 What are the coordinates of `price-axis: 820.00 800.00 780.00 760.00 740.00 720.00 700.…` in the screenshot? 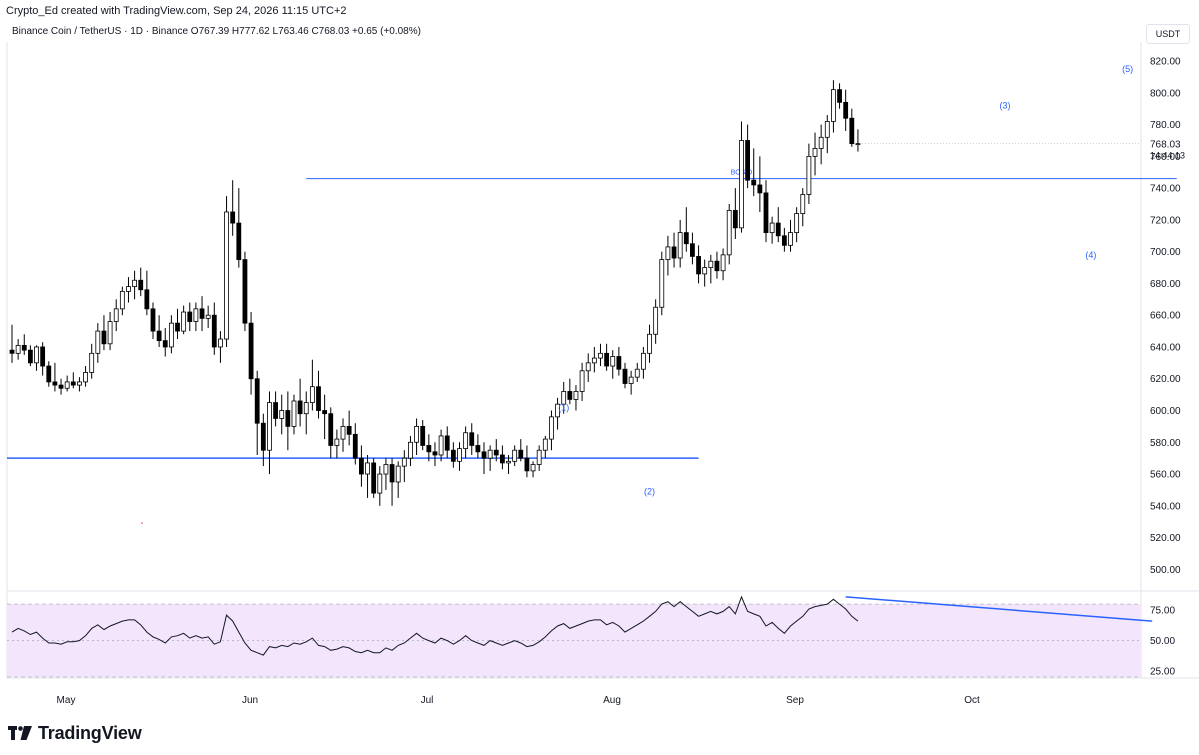 It's located at (1167, 316).